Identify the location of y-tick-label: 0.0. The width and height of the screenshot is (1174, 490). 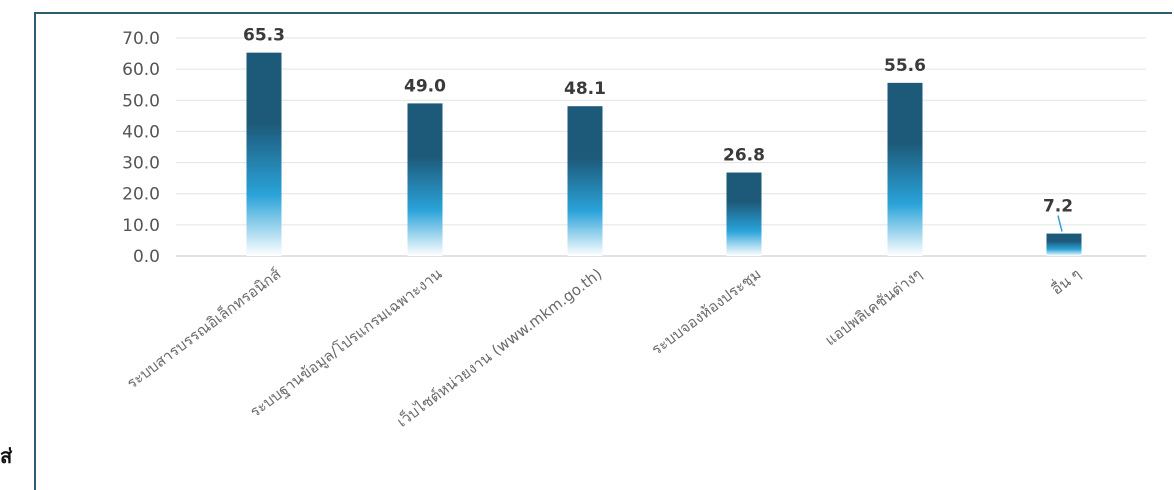
(146, 257).